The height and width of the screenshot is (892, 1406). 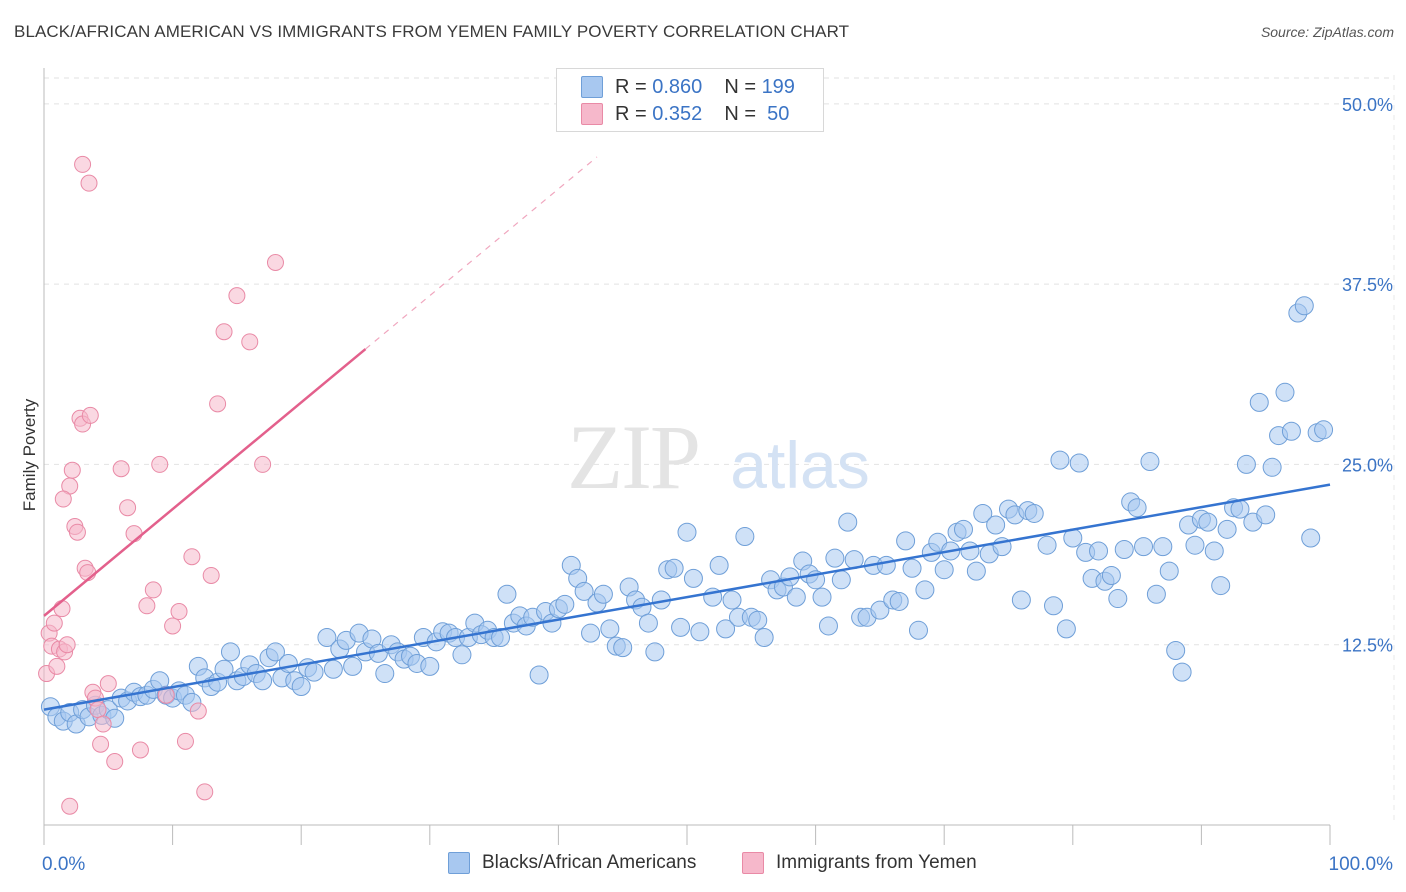 I want to click on watermark-atlas: atlas, so click(x=799, y=465).